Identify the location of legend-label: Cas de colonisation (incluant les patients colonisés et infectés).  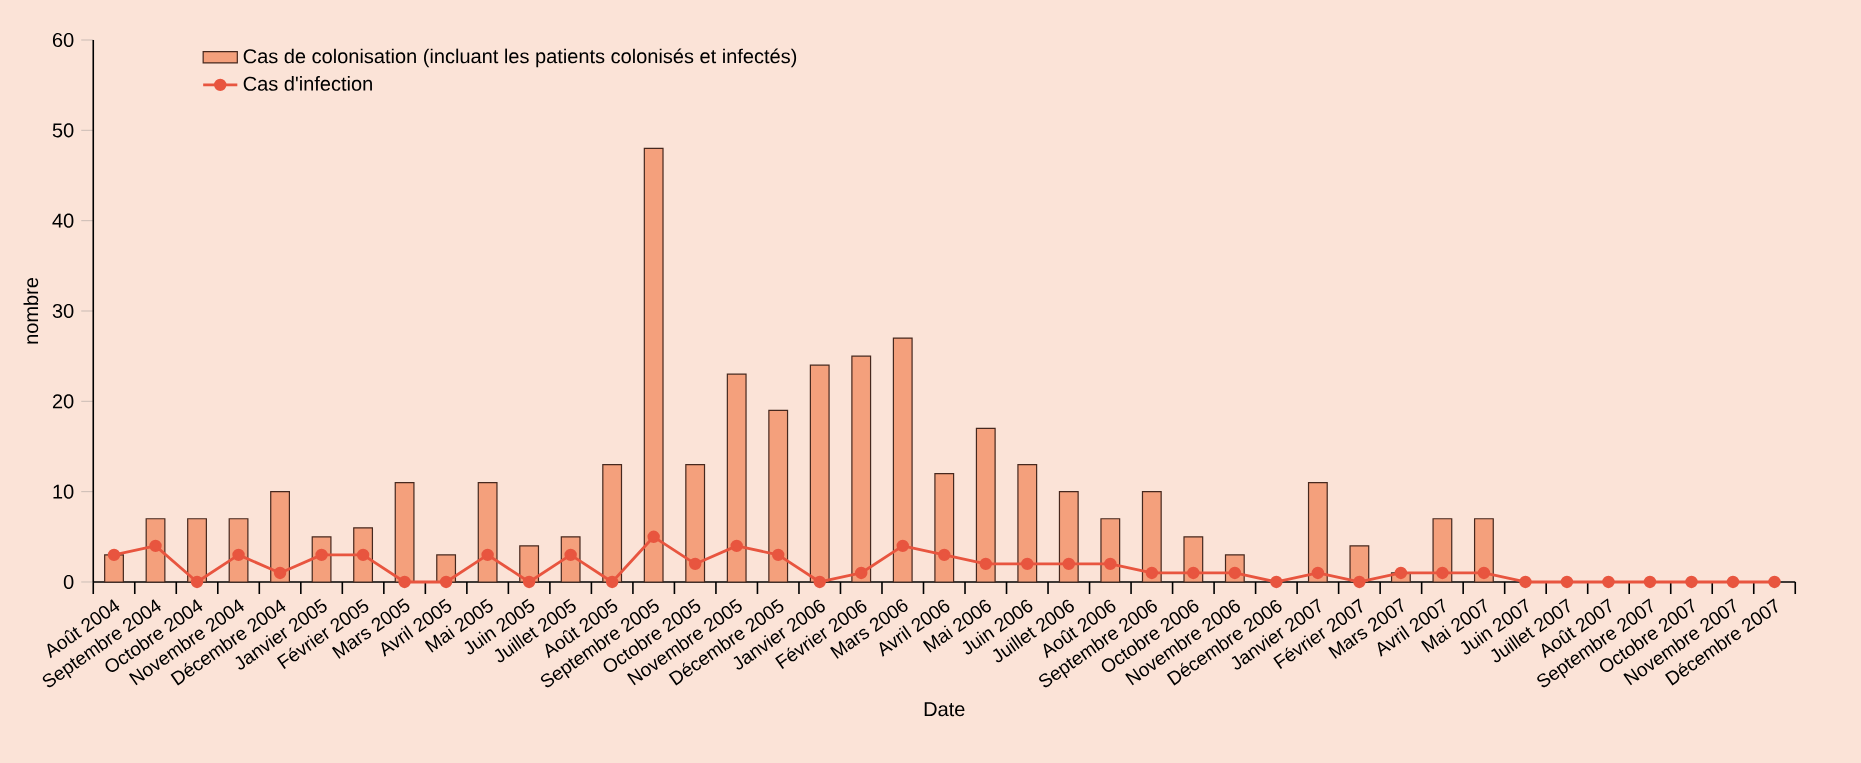
(520, 58).